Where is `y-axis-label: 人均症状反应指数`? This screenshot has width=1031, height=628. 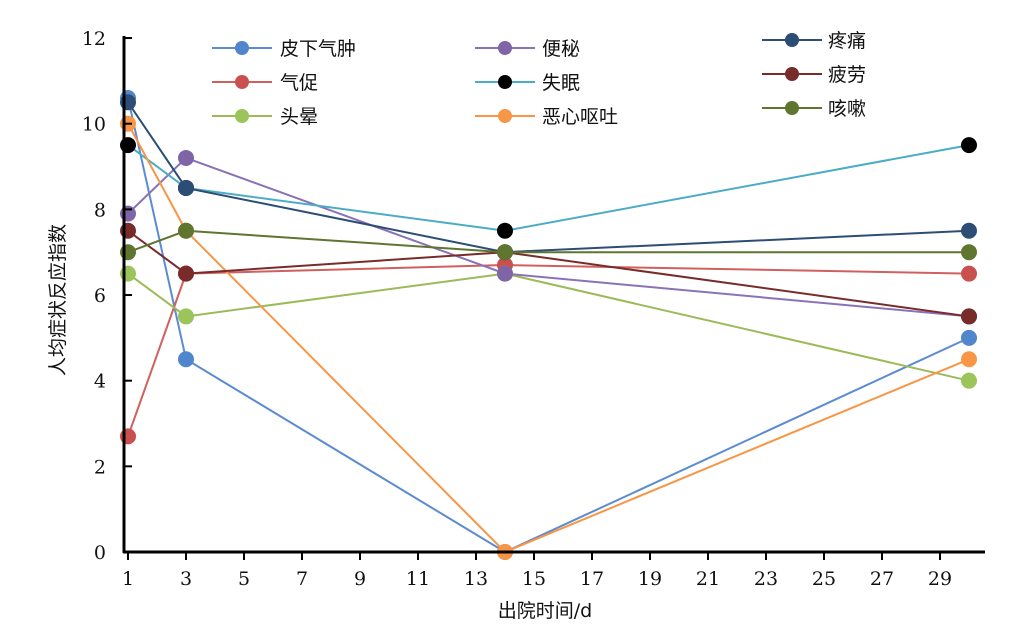
y-axis-label: 人均症状反应指数 is located at coordinates (58, 300).